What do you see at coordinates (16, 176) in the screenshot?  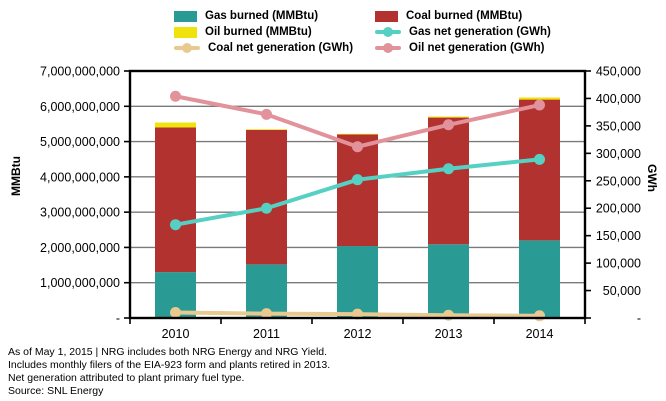 I see `left-axis-title: MMBtu` at bounding box center [16, 176].